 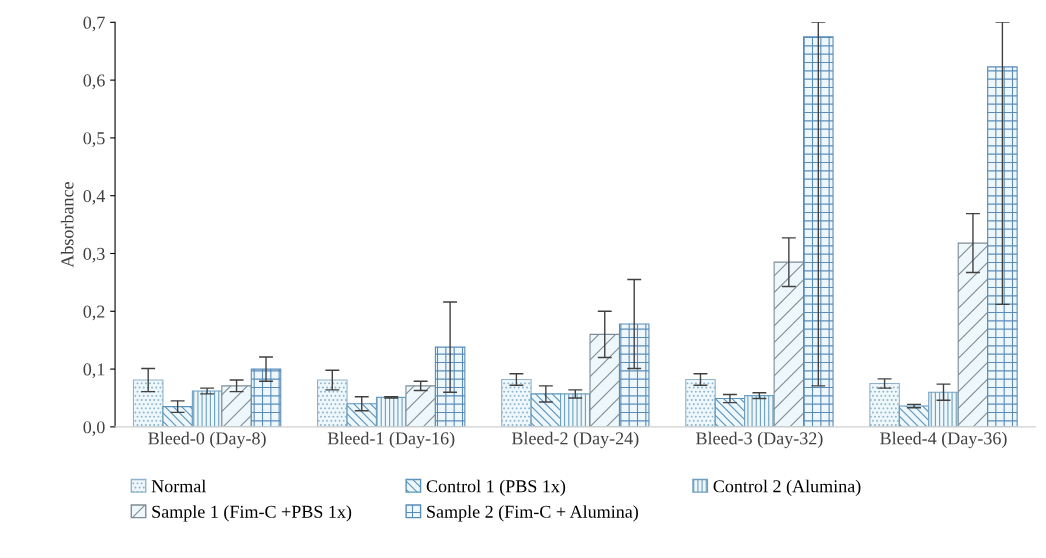 What do you see at coordinates (391, 440) in the screenshot?
I see `x-tick-label: Bleed-1 (Day-16)` at bounding box center [391, 440].